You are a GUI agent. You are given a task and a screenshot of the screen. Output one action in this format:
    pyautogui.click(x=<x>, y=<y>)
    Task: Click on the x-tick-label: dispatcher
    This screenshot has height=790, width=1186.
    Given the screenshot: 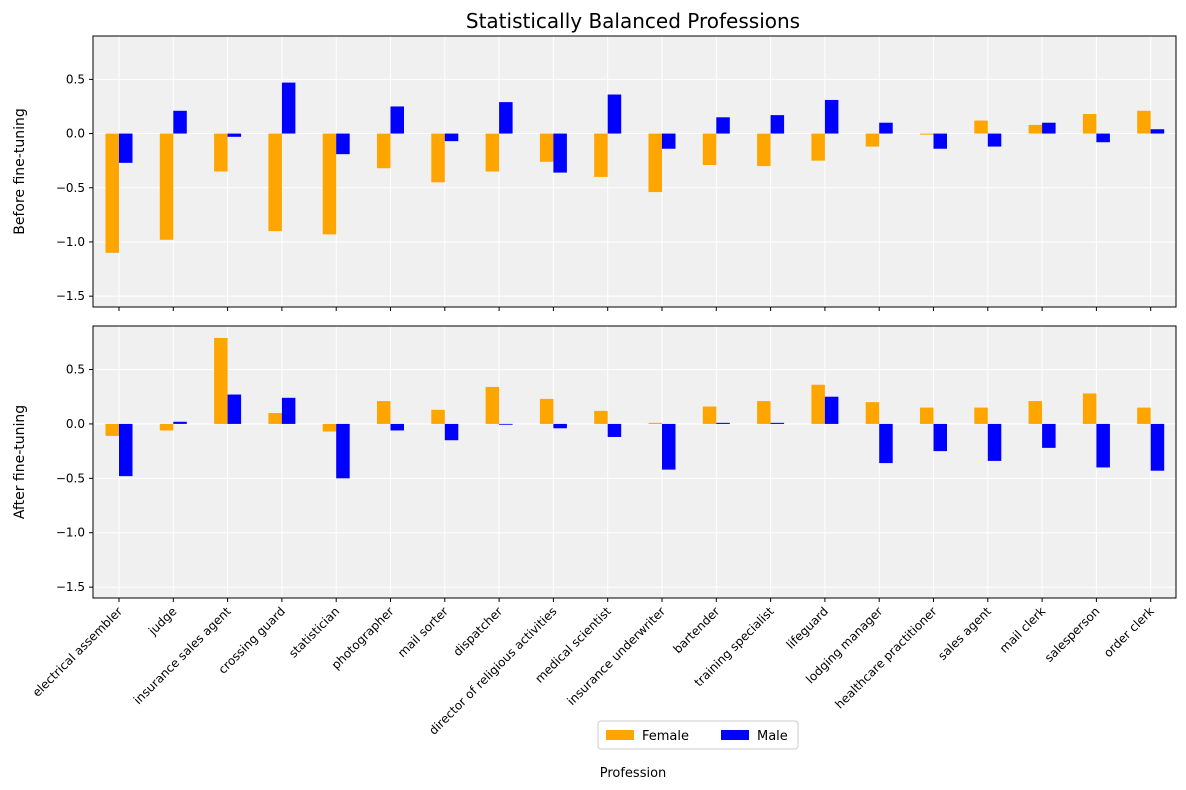 What is the action you would take?
    pyautogui.click(x=477, y=631)
    